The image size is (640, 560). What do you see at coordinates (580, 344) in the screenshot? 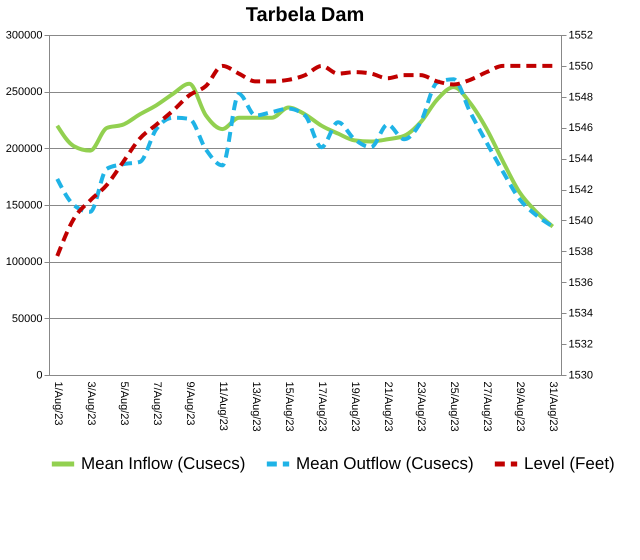
I see `y2-tick-label: 1532` at bounding box center [580, 344].